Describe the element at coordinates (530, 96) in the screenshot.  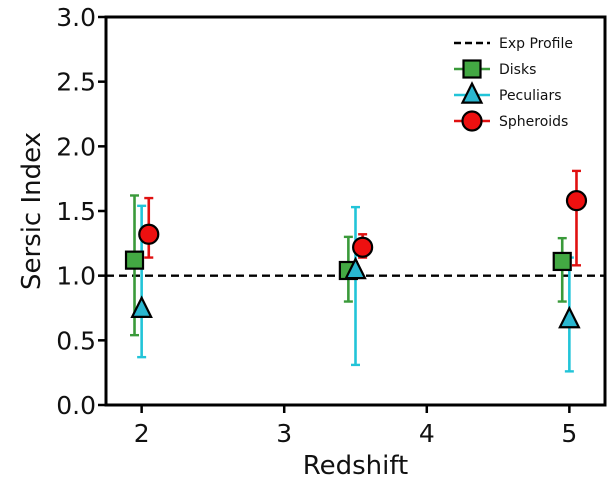
I see `legend-peculiars-label: Peculiars` at that location.